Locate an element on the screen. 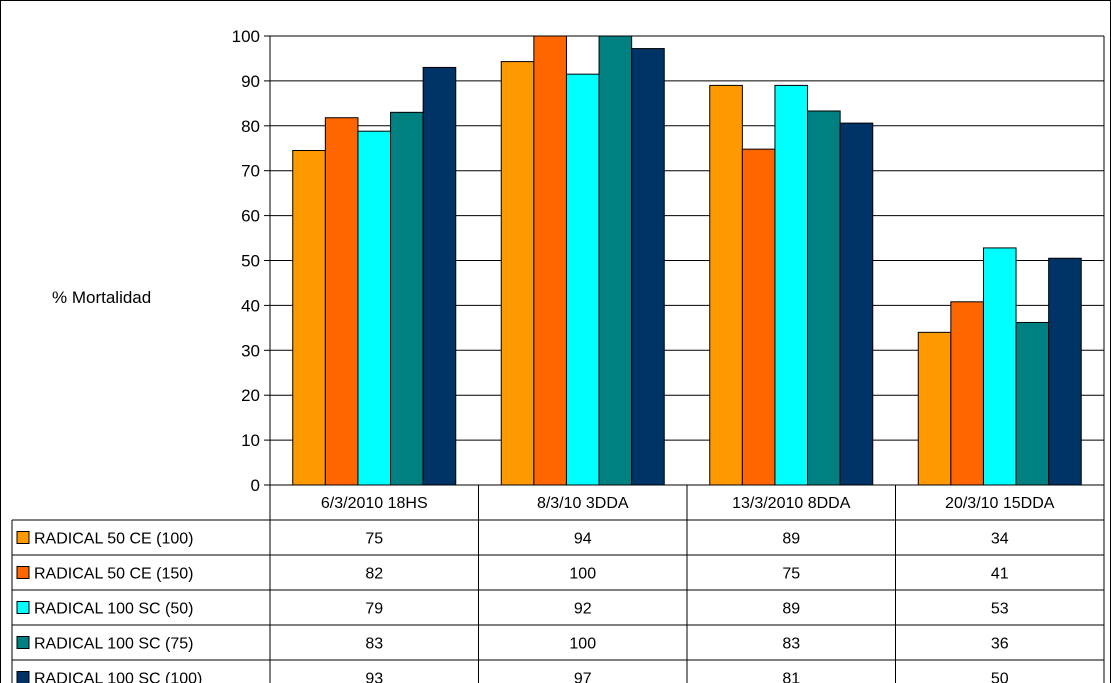 The width and height of the screenshot is (1111, 683). y-tick-labels: 0 10 20 30 40 50 60 70 80 90 100 is located at coordinates (246, 261).